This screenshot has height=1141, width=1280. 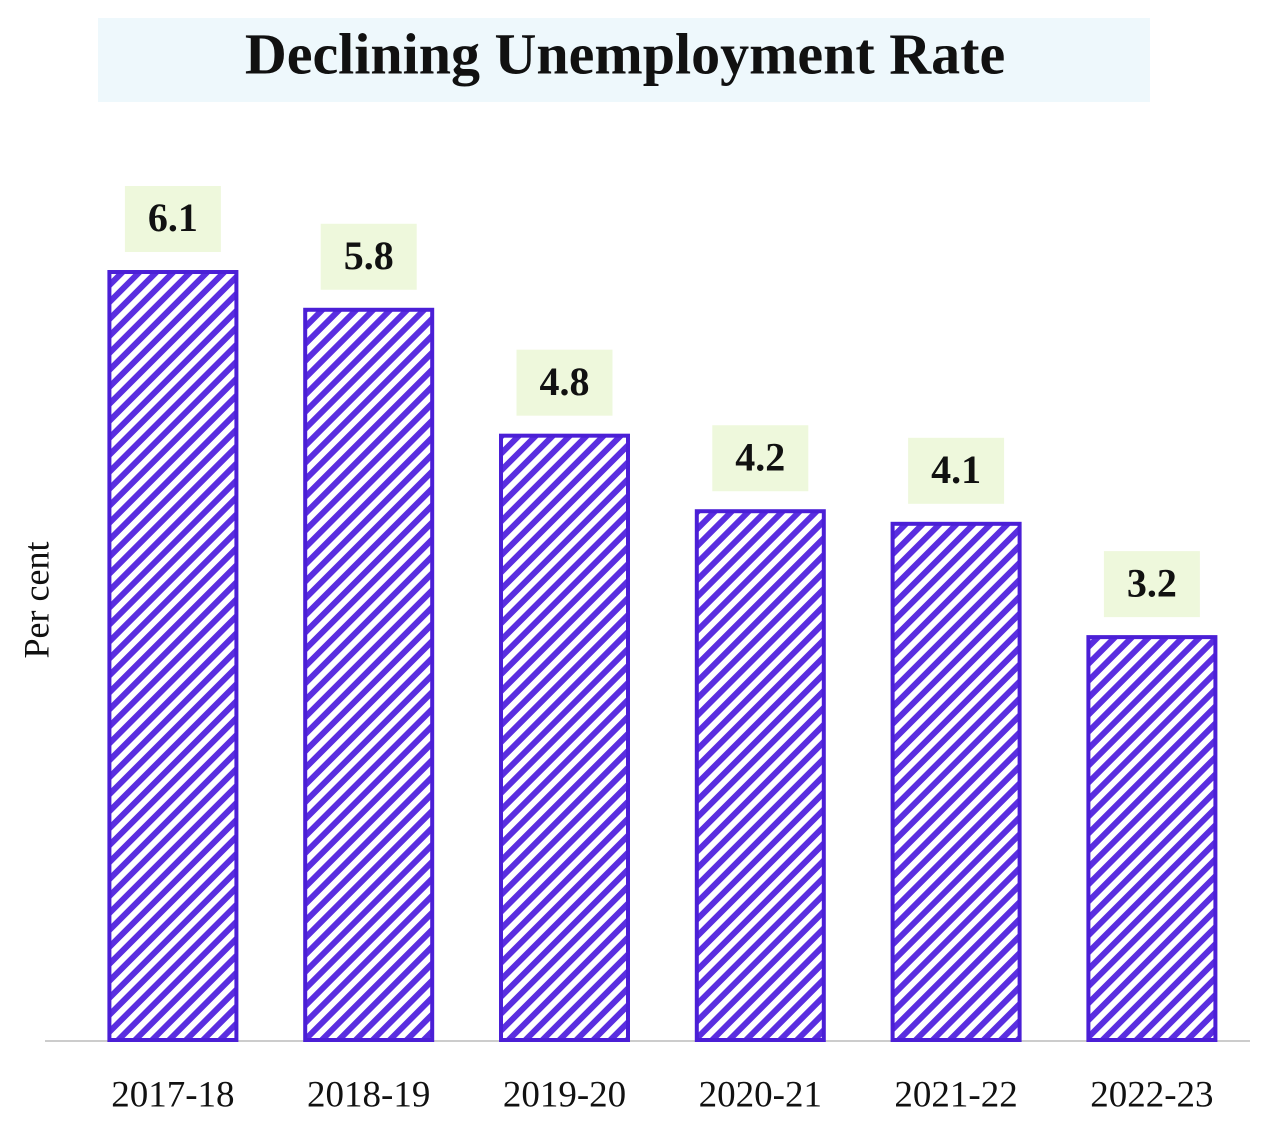 I want to click on x-tick-label: 2017-18, so click(x=172, y=1094).